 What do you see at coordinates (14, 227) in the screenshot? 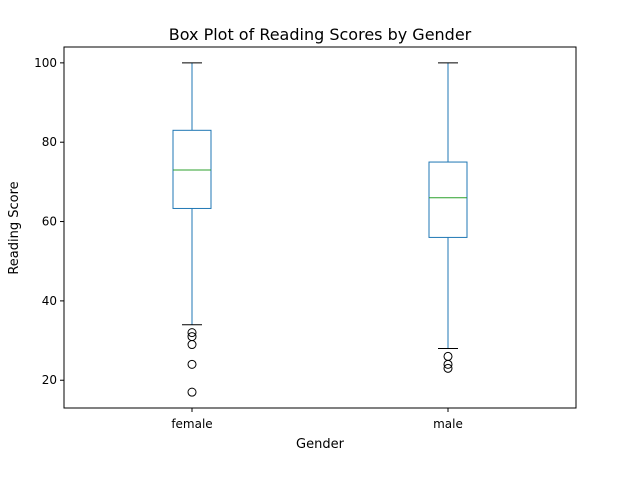
I see `y-axis-label: Reading Score` at bounding box center [14, 227].